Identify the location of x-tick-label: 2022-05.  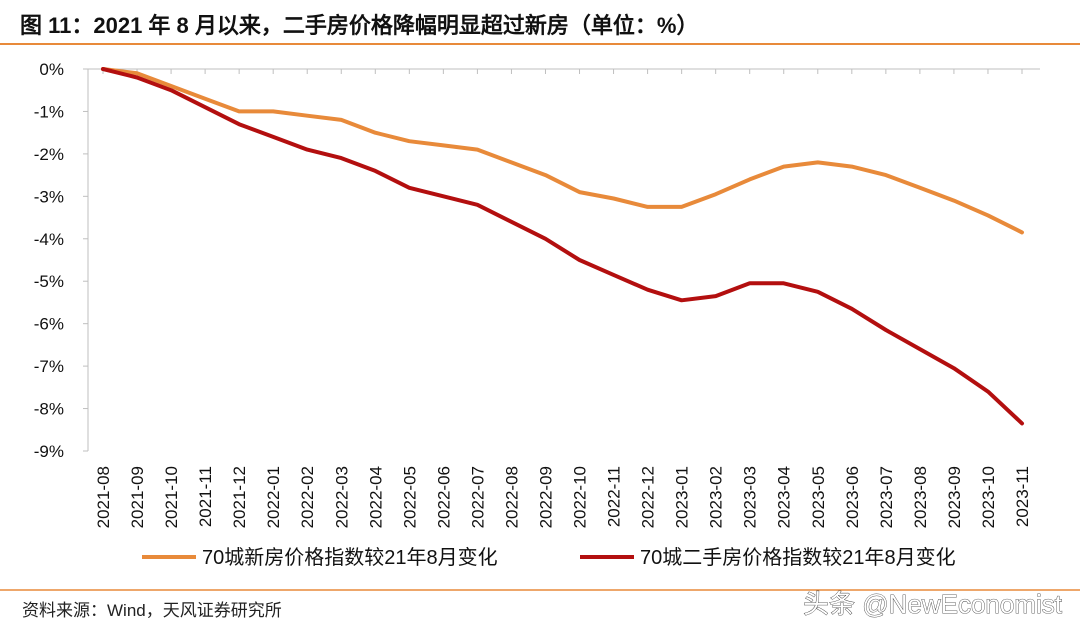
(409, 497).